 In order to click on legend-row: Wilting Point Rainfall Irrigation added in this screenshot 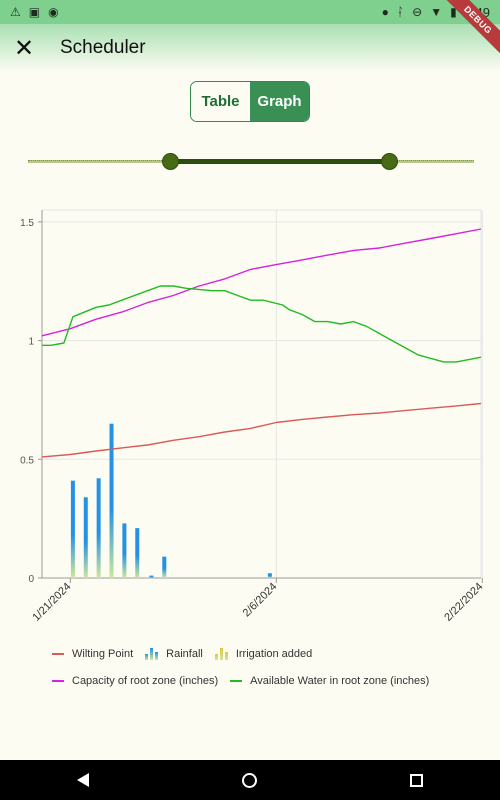, I will do `click(272, 653)`.